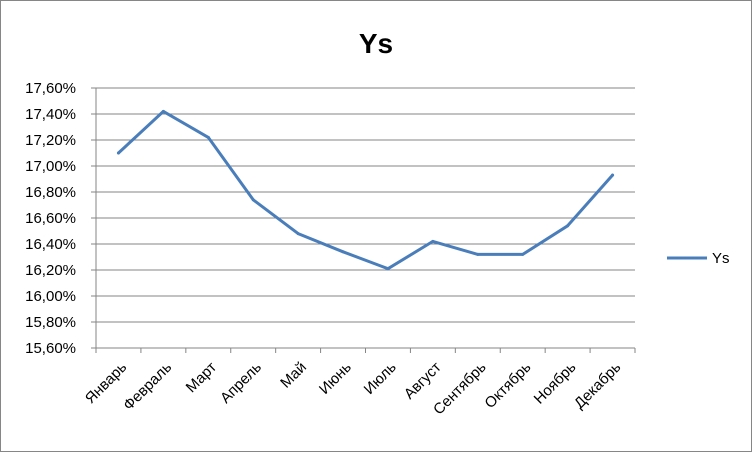  Describe the element at coordinates (50, 88) in the screenshot. I see `y-tick-label: 17,60%` at that location.